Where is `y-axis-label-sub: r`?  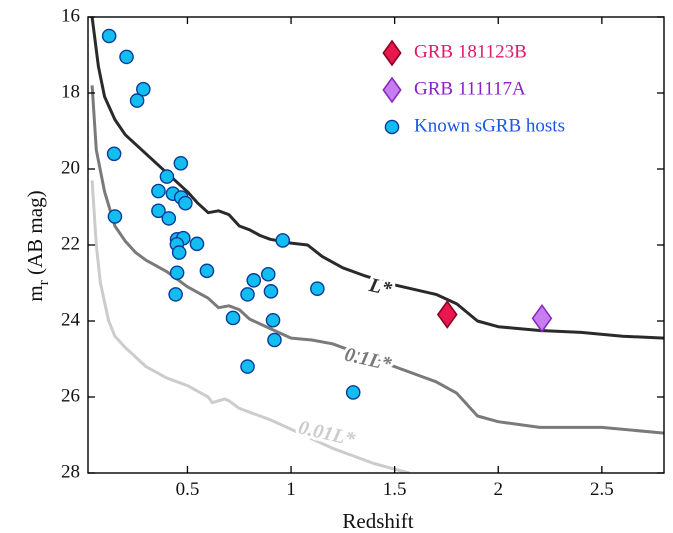
y-axis-label-sub: r is located at coordinates (44, 282).